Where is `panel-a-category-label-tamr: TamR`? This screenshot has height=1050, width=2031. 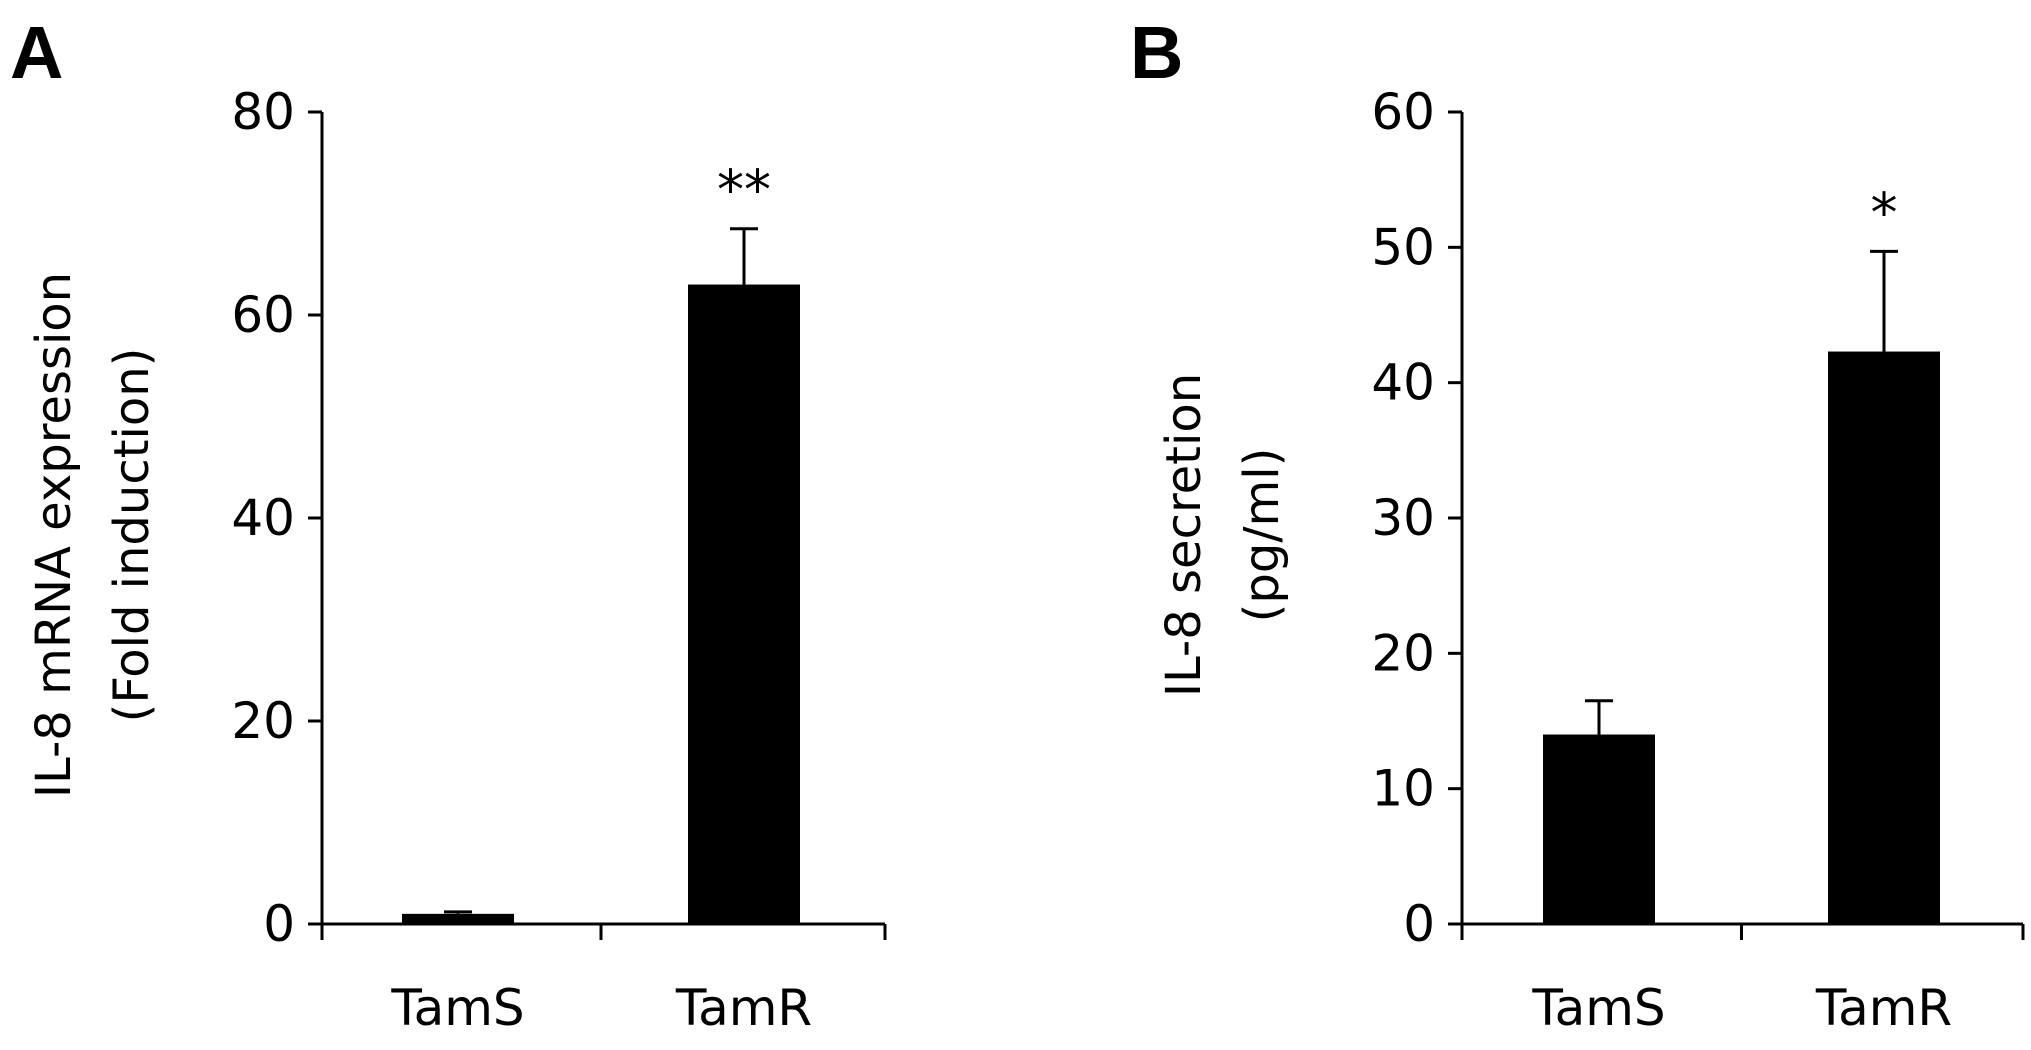 panel-a-category-label-tamr: TamR is located at coordinates (743, 1008).